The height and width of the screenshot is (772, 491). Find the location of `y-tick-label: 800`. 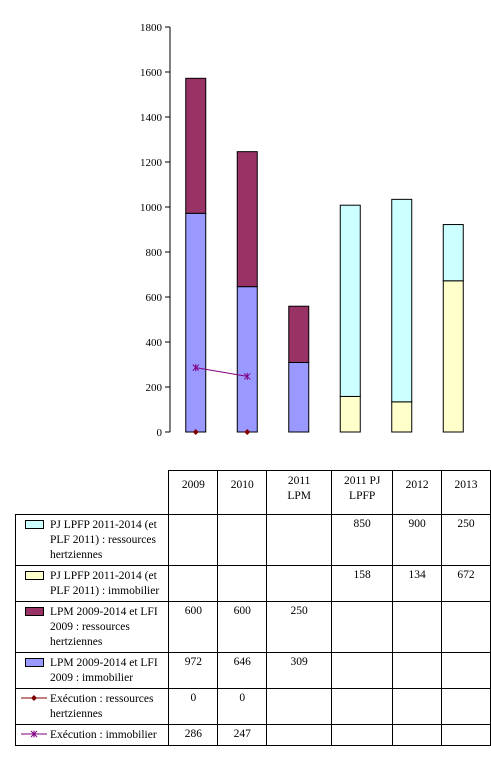

y-tick-label: 800 is located at coordinates (154, 253).